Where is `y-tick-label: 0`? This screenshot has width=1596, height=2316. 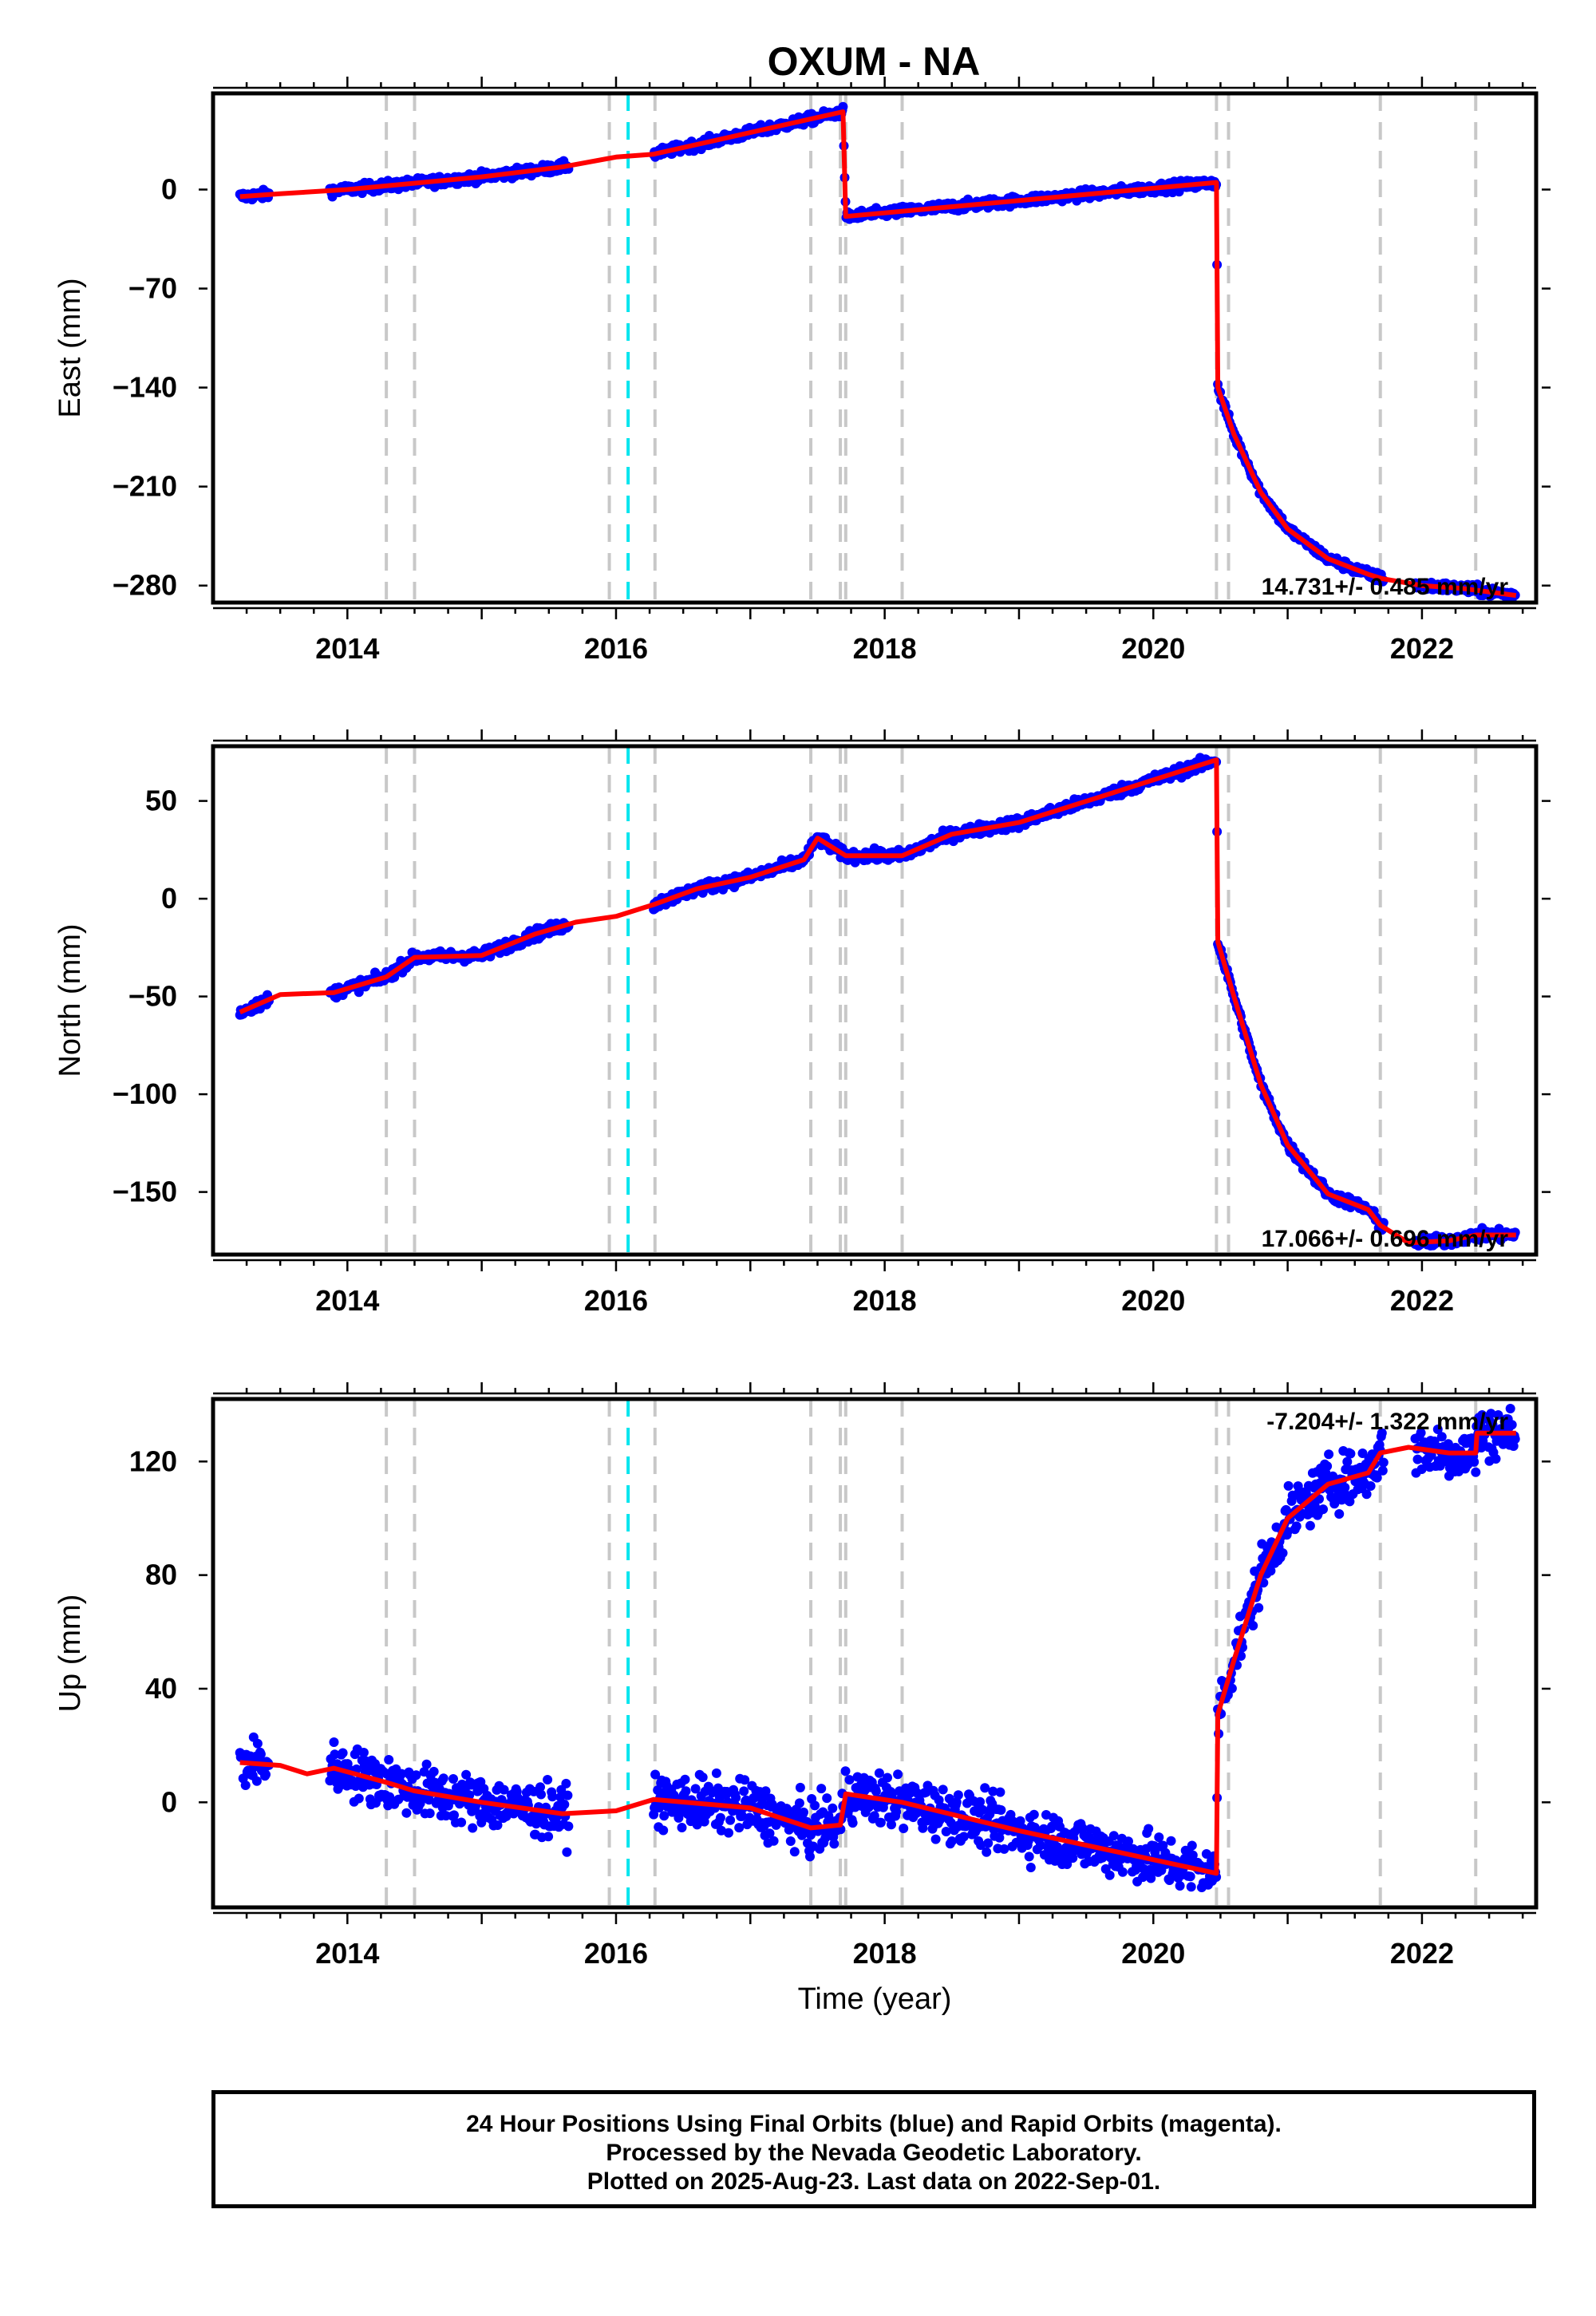
y-tick-label: 0 is located at coordinates (169, 1801).